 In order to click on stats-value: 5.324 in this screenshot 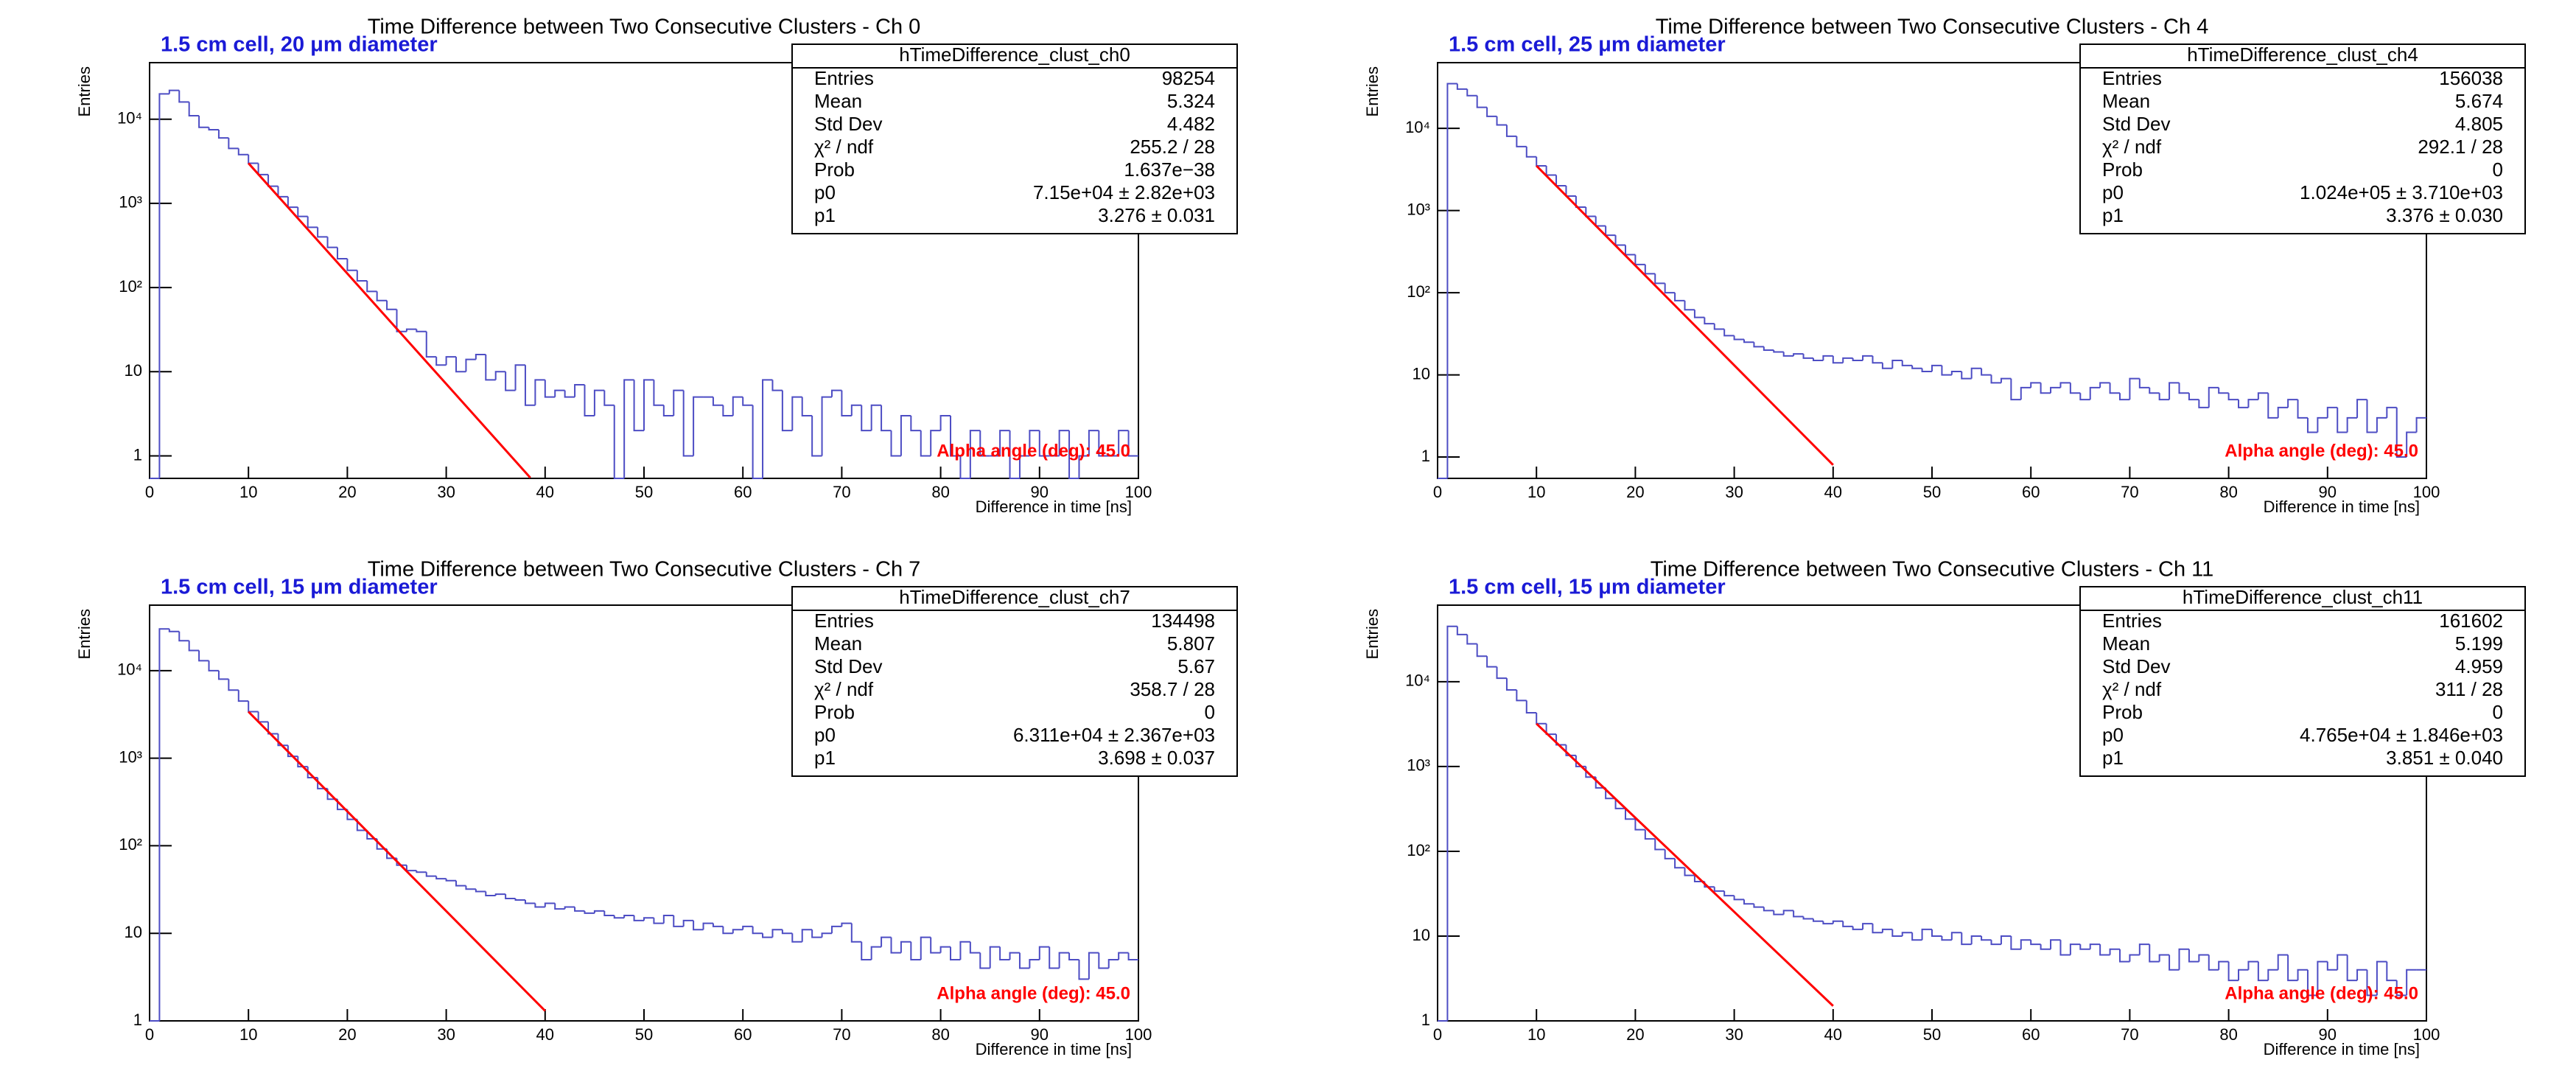, I will do `click(1191, 101)`.